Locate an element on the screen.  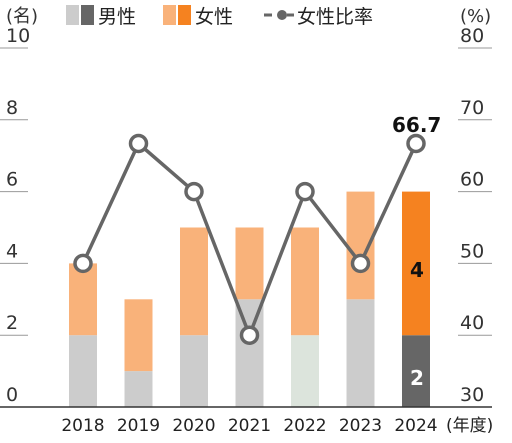
x-tick-label-2021: 2021 is located at coordinates (249, 426).